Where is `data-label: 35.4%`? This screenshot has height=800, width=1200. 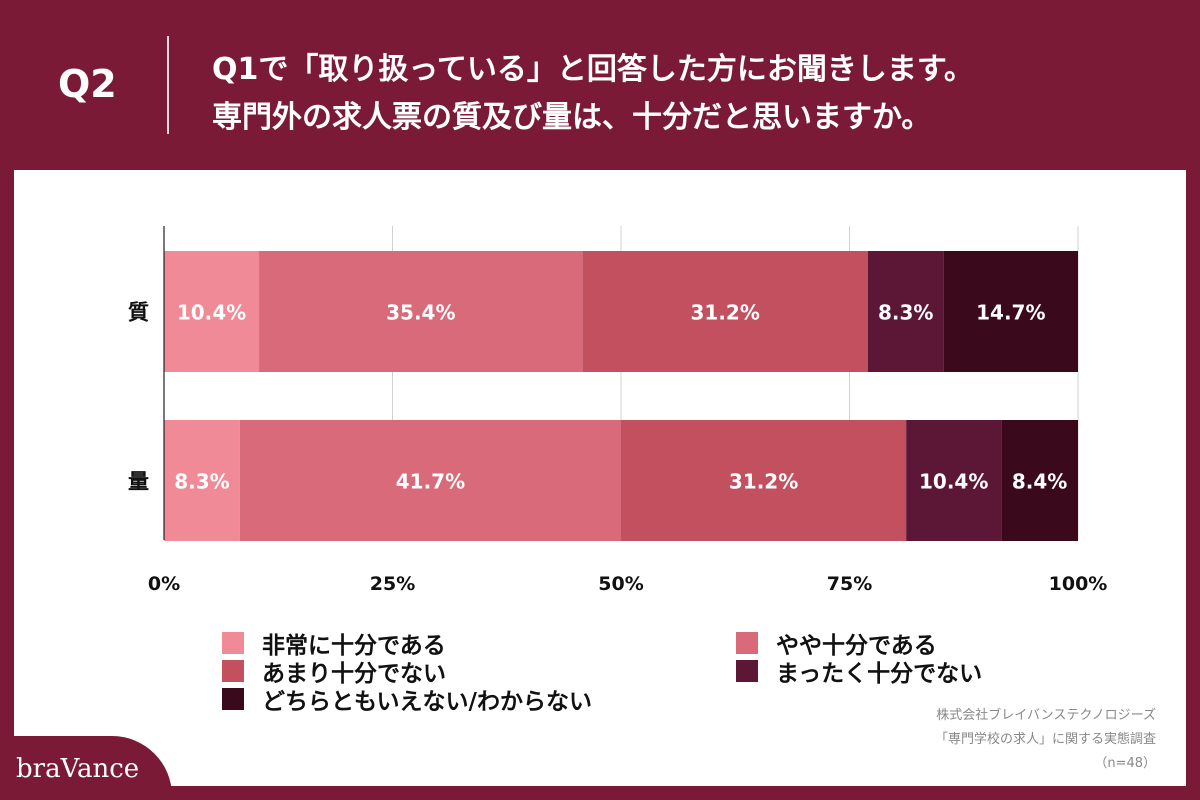
data-label: 35.4% is located at coordinates (420, 313).